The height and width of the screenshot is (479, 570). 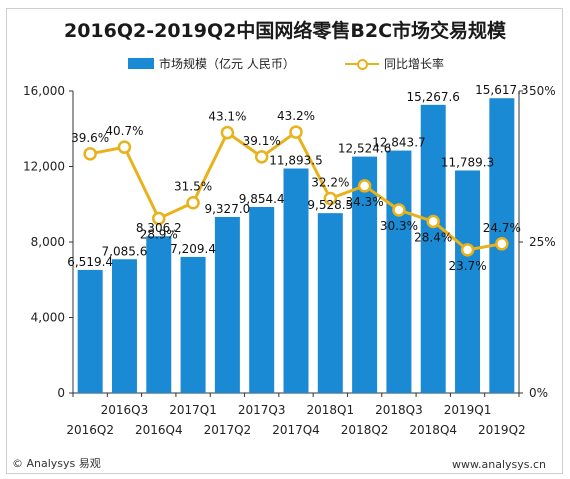 What do you see at coordinates (364, 186) in the screenshot?
I see `growth-point-2018Q2` at bounding box center [364, 186].